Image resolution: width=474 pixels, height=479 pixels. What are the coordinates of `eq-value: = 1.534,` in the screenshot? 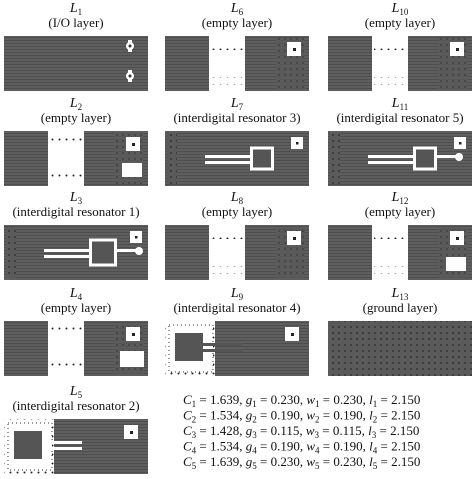 It's located at (221, 415).